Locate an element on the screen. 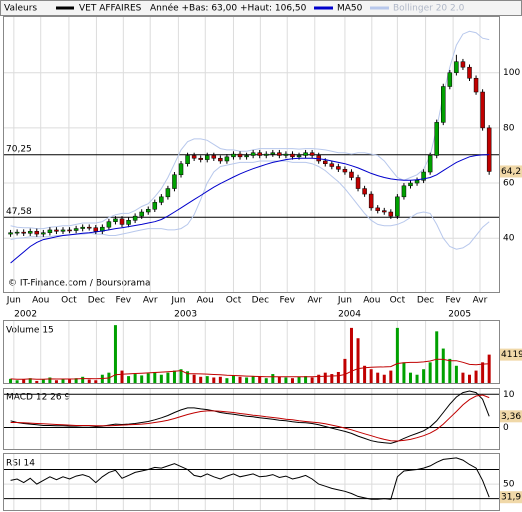 The height and width of the screenshot is (512, 522). x-tick-label: Oct is located at coordinates (69, 301).